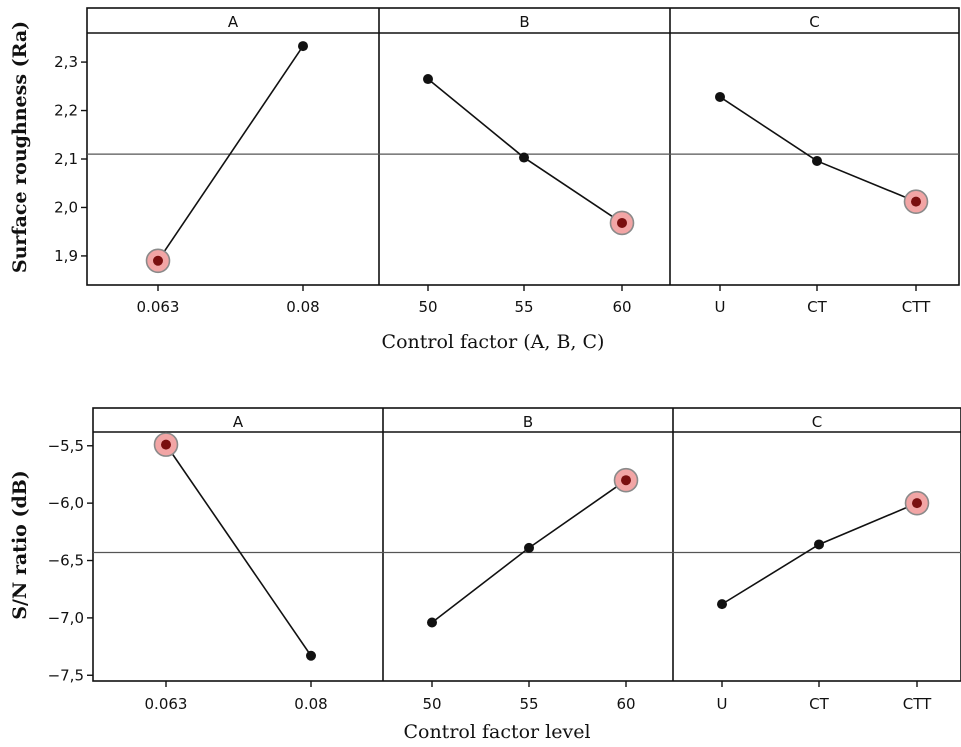 Image resolution: width=961 pixels, height=747 pixels. I want to click on y-tick-label: −7,0, so click(66, 618).